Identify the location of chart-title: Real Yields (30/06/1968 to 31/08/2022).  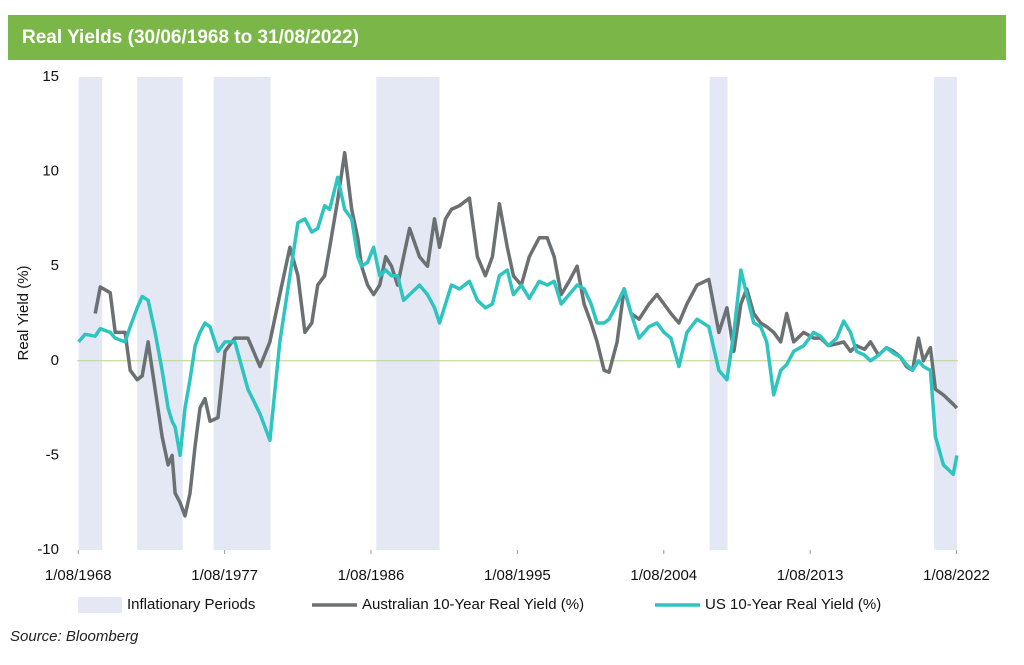
(190, 37).